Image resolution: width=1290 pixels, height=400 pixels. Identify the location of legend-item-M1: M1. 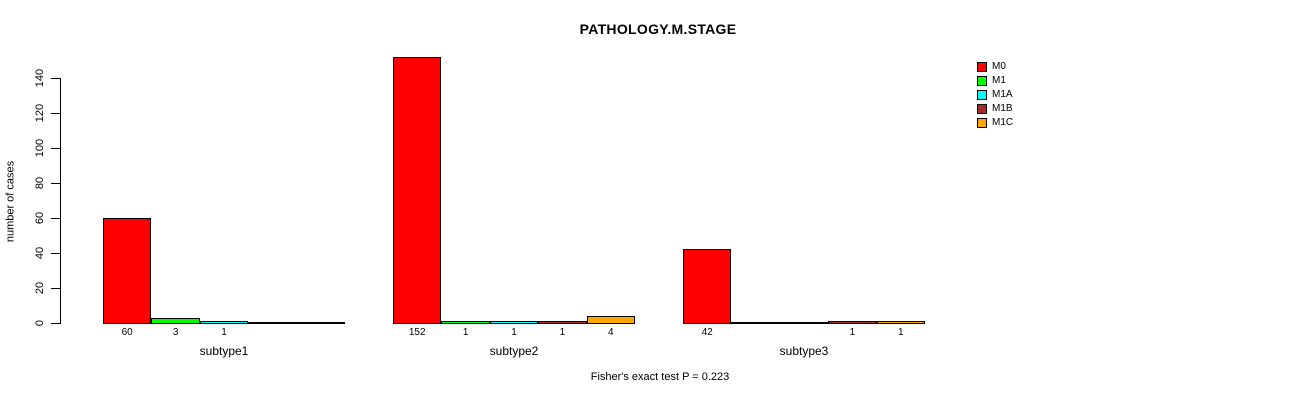
(995, 81).